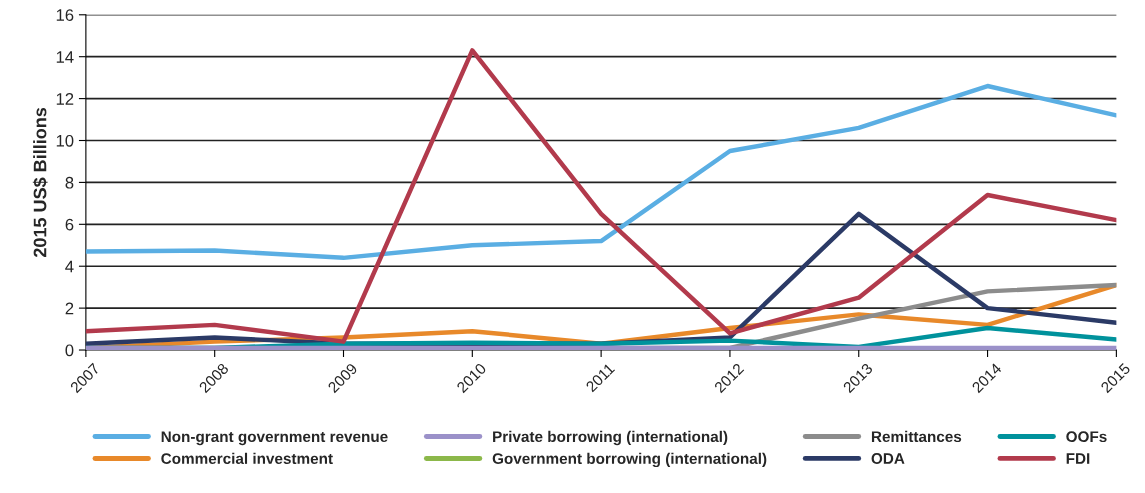  What do you see at coordinates (65, 99) in the screenshot?
I see `y-tick-label: 12` at bounding box center [65, 99].